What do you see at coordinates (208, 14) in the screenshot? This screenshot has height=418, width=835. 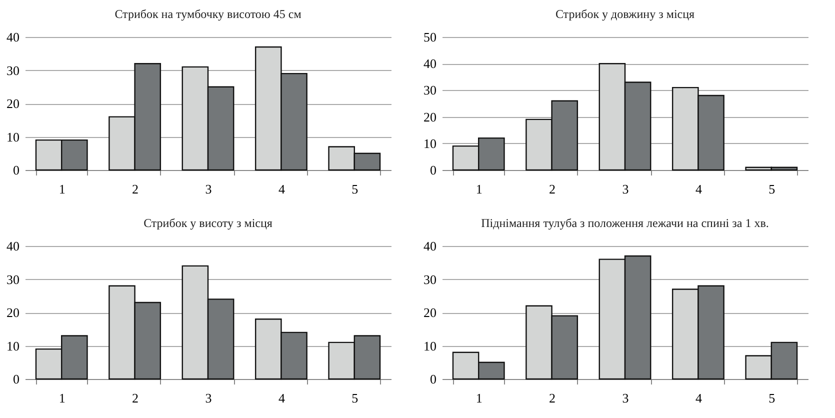 I see `chart-title: Стрибок на тумбочку висотою 45 см` at bounding box center [208, 14].